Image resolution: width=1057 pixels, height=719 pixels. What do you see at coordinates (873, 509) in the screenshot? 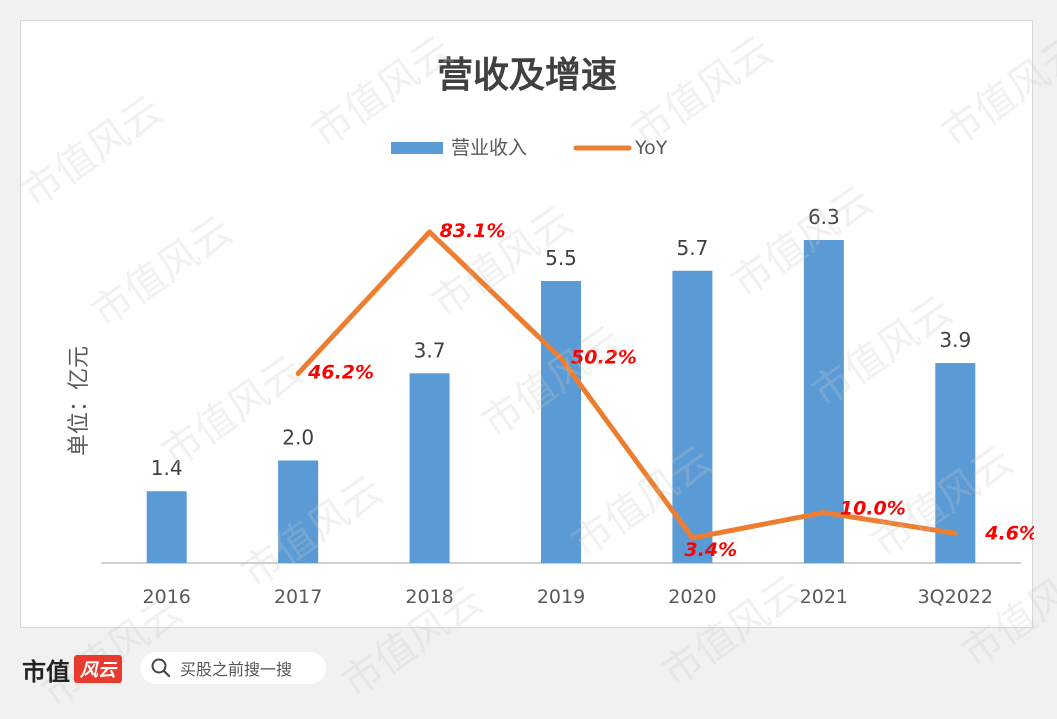
I see `yoy-label-2021: 10.0%` at bounding box center [873, 509].